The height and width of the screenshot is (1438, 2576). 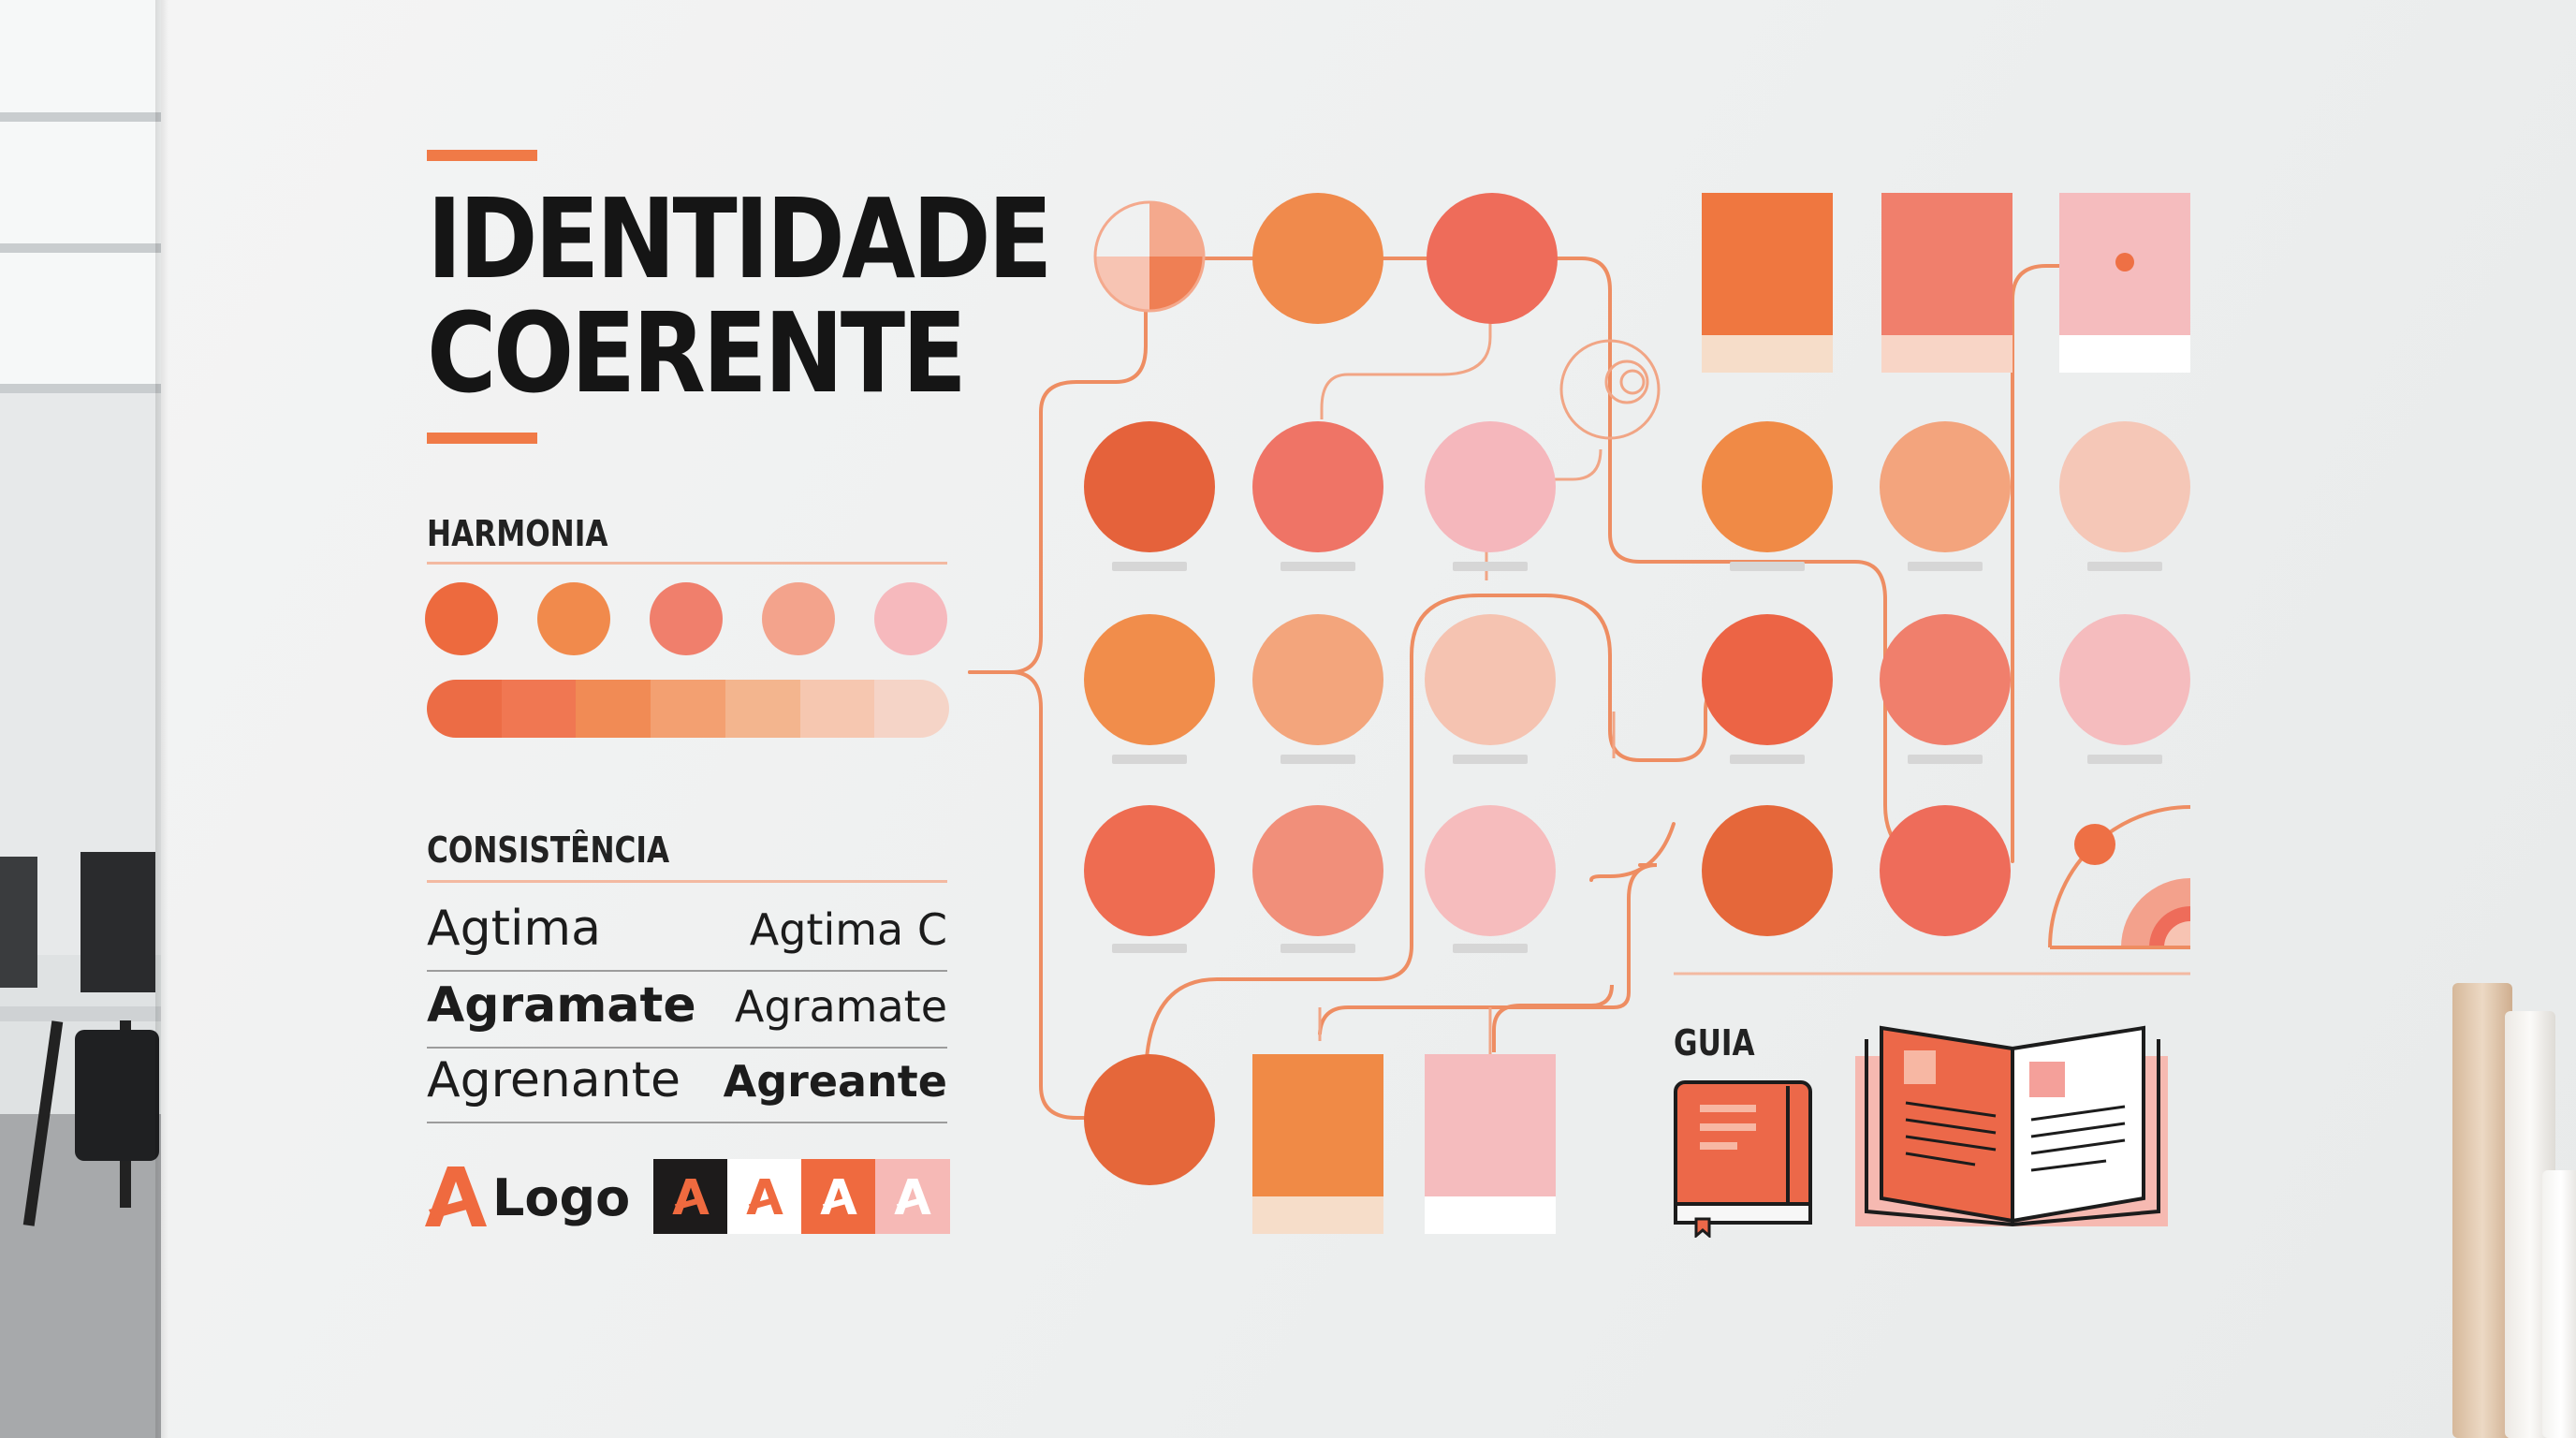 I want to click on edge-shadow, so click(x=161, y=719).